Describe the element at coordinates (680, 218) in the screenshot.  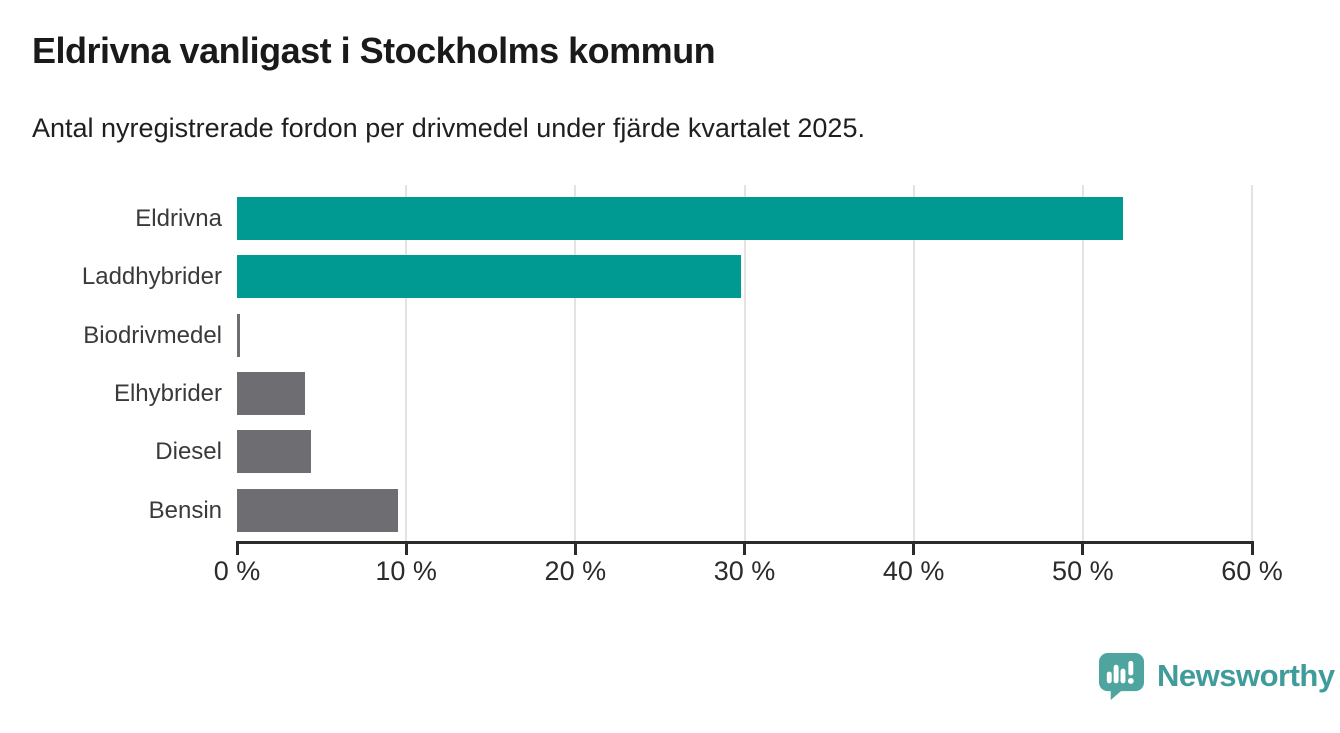
I see `bar-eldrivna` at that location.